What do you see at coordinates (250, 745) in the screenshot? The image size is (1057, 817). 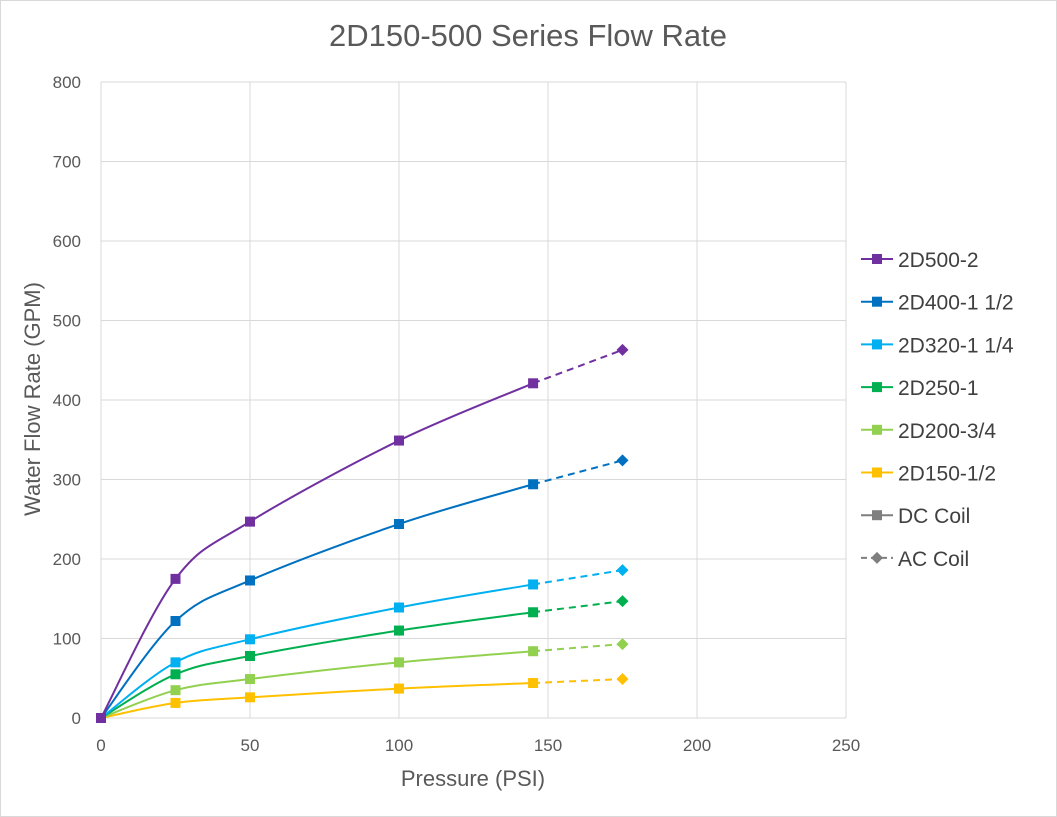 I see `x-tick-label: 50` at bounding box center [250, 745].